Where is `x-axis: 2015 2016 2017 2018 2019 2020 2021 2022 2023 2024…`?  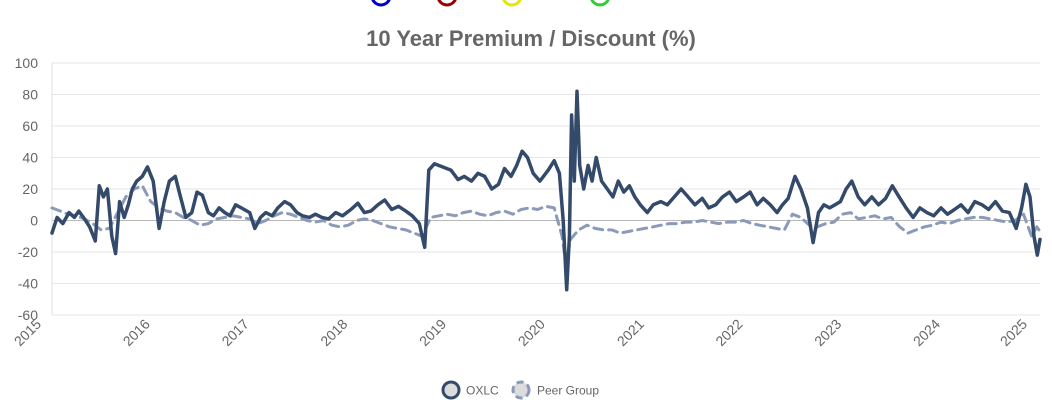
x-axis: 2015 2016 2017 2018 2019 2020 2021 2022 2023 2024… is located at coordinates (520, 332).